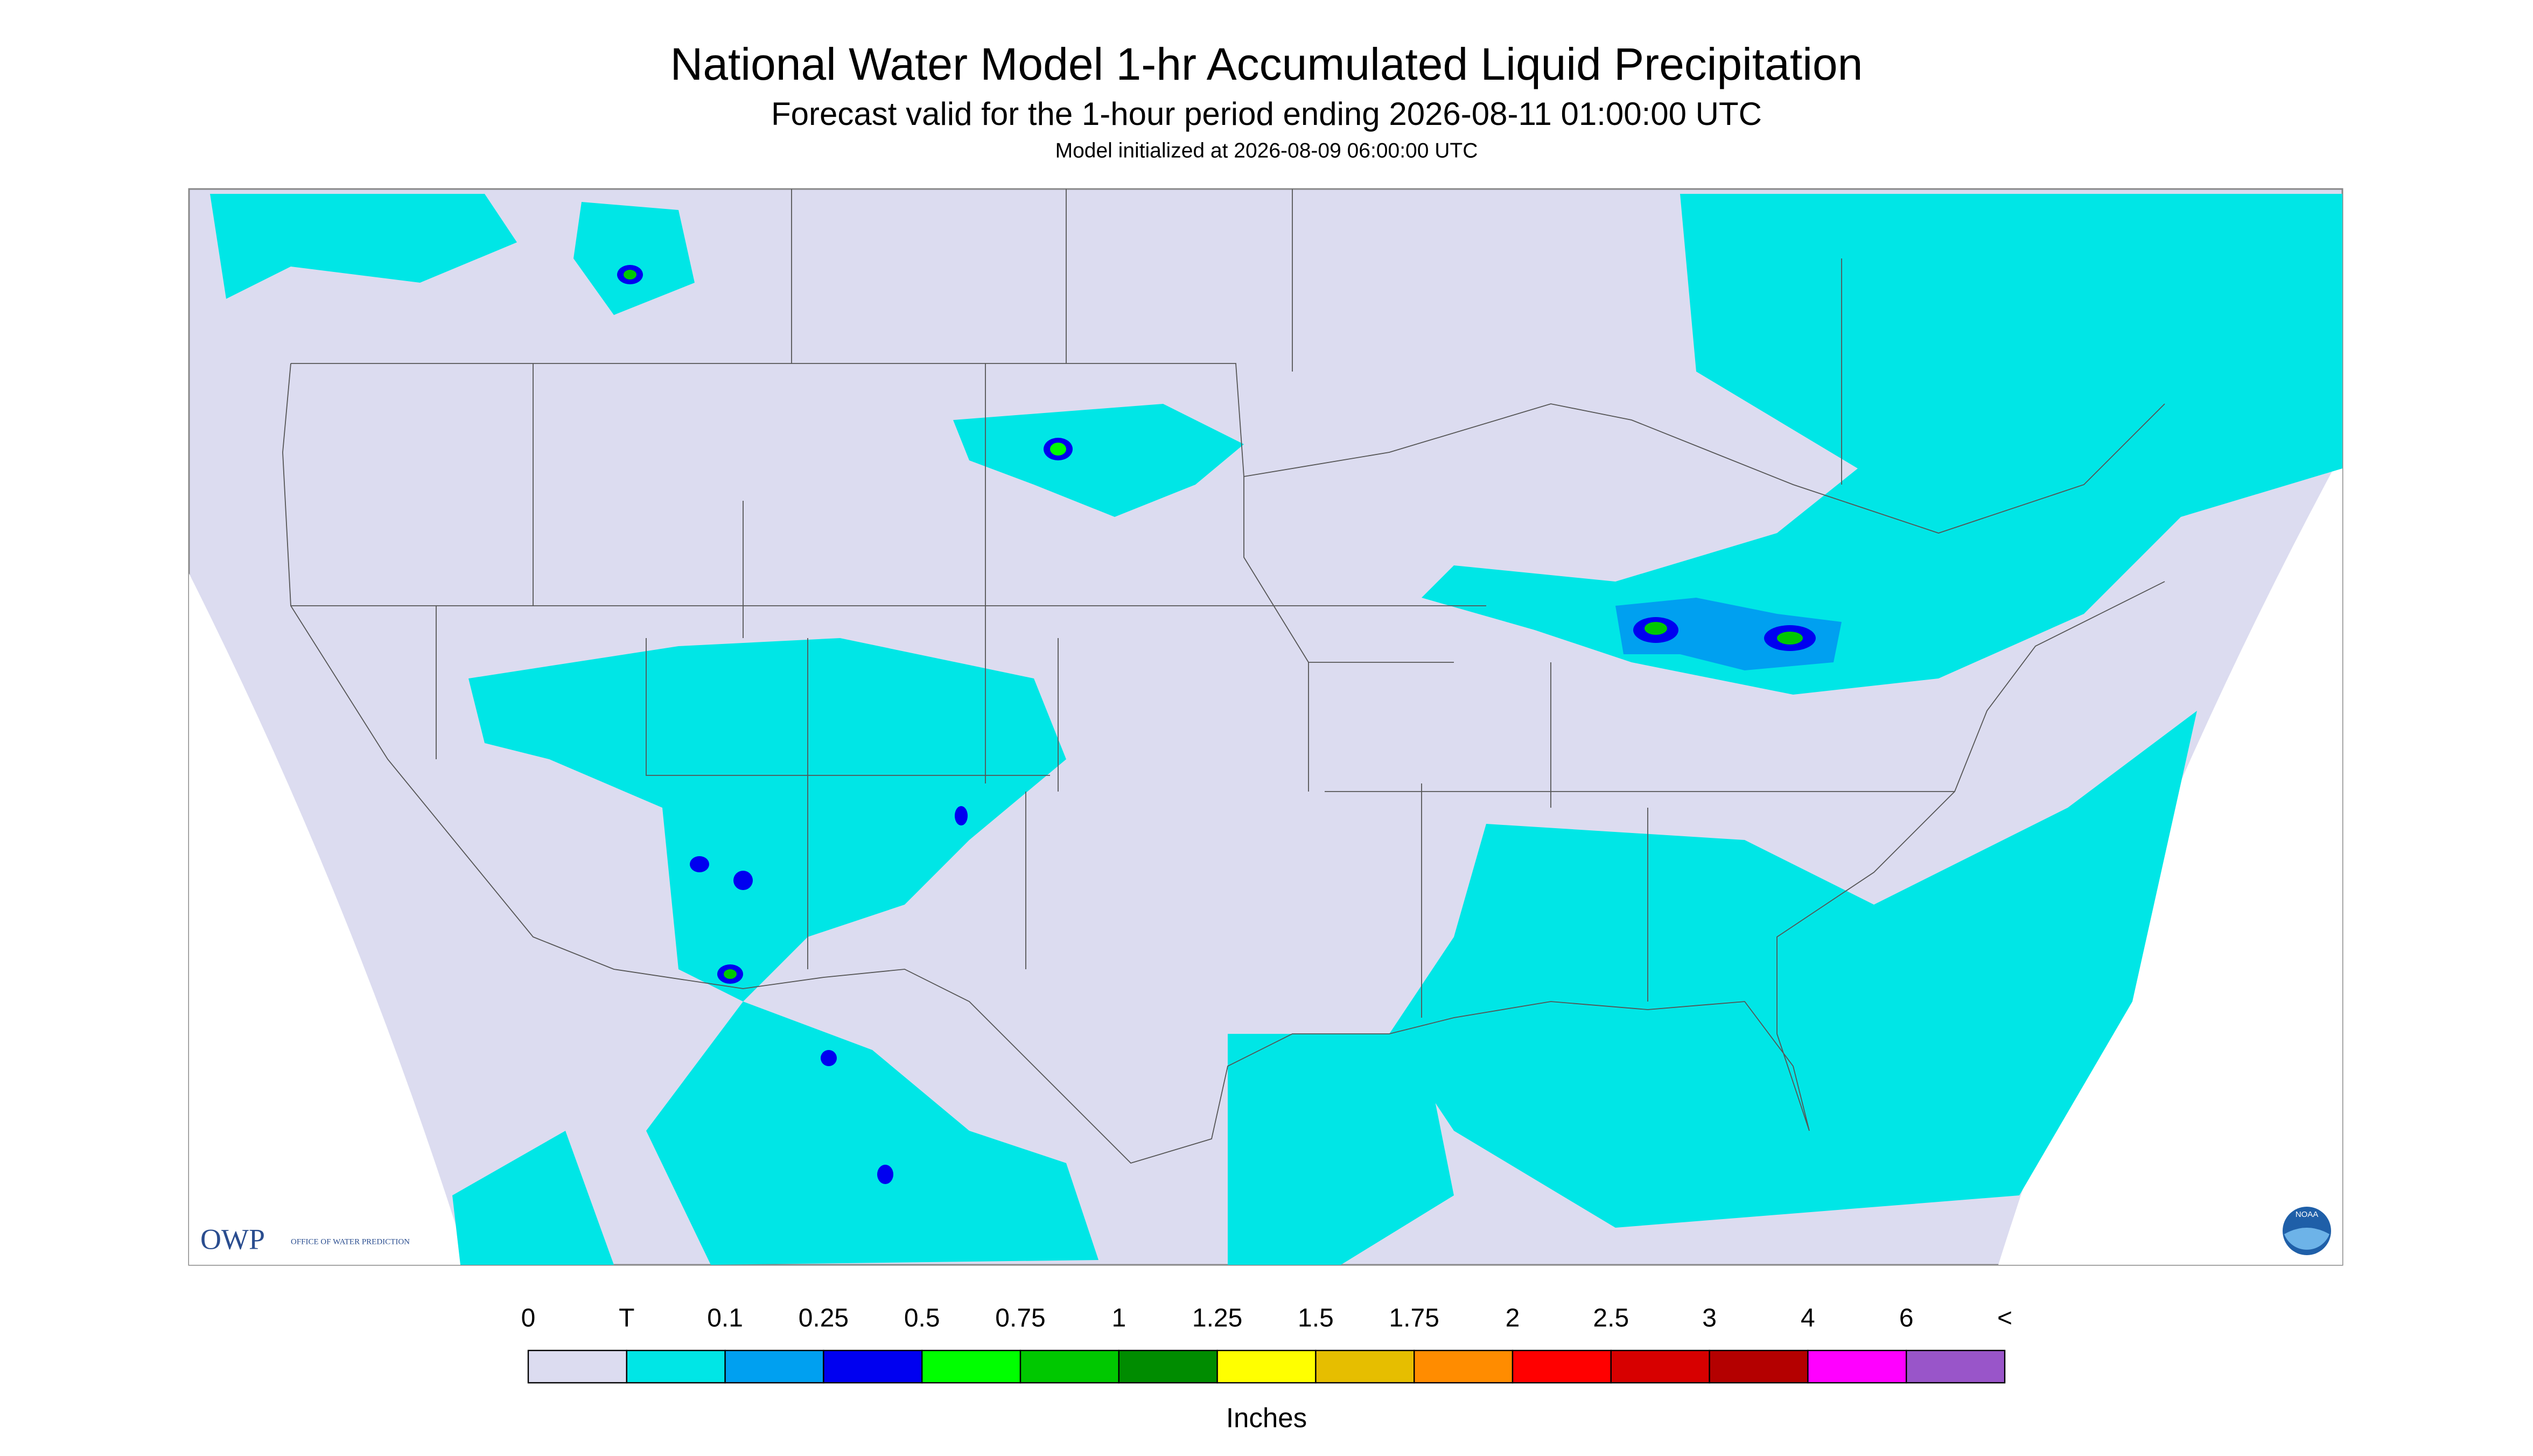 Image resolution: width=2533 pixels, height=1456 pixels. Describe the element at coordinates (1907, 1318) in the screenshot. I see `legend-label: 6` at that location.